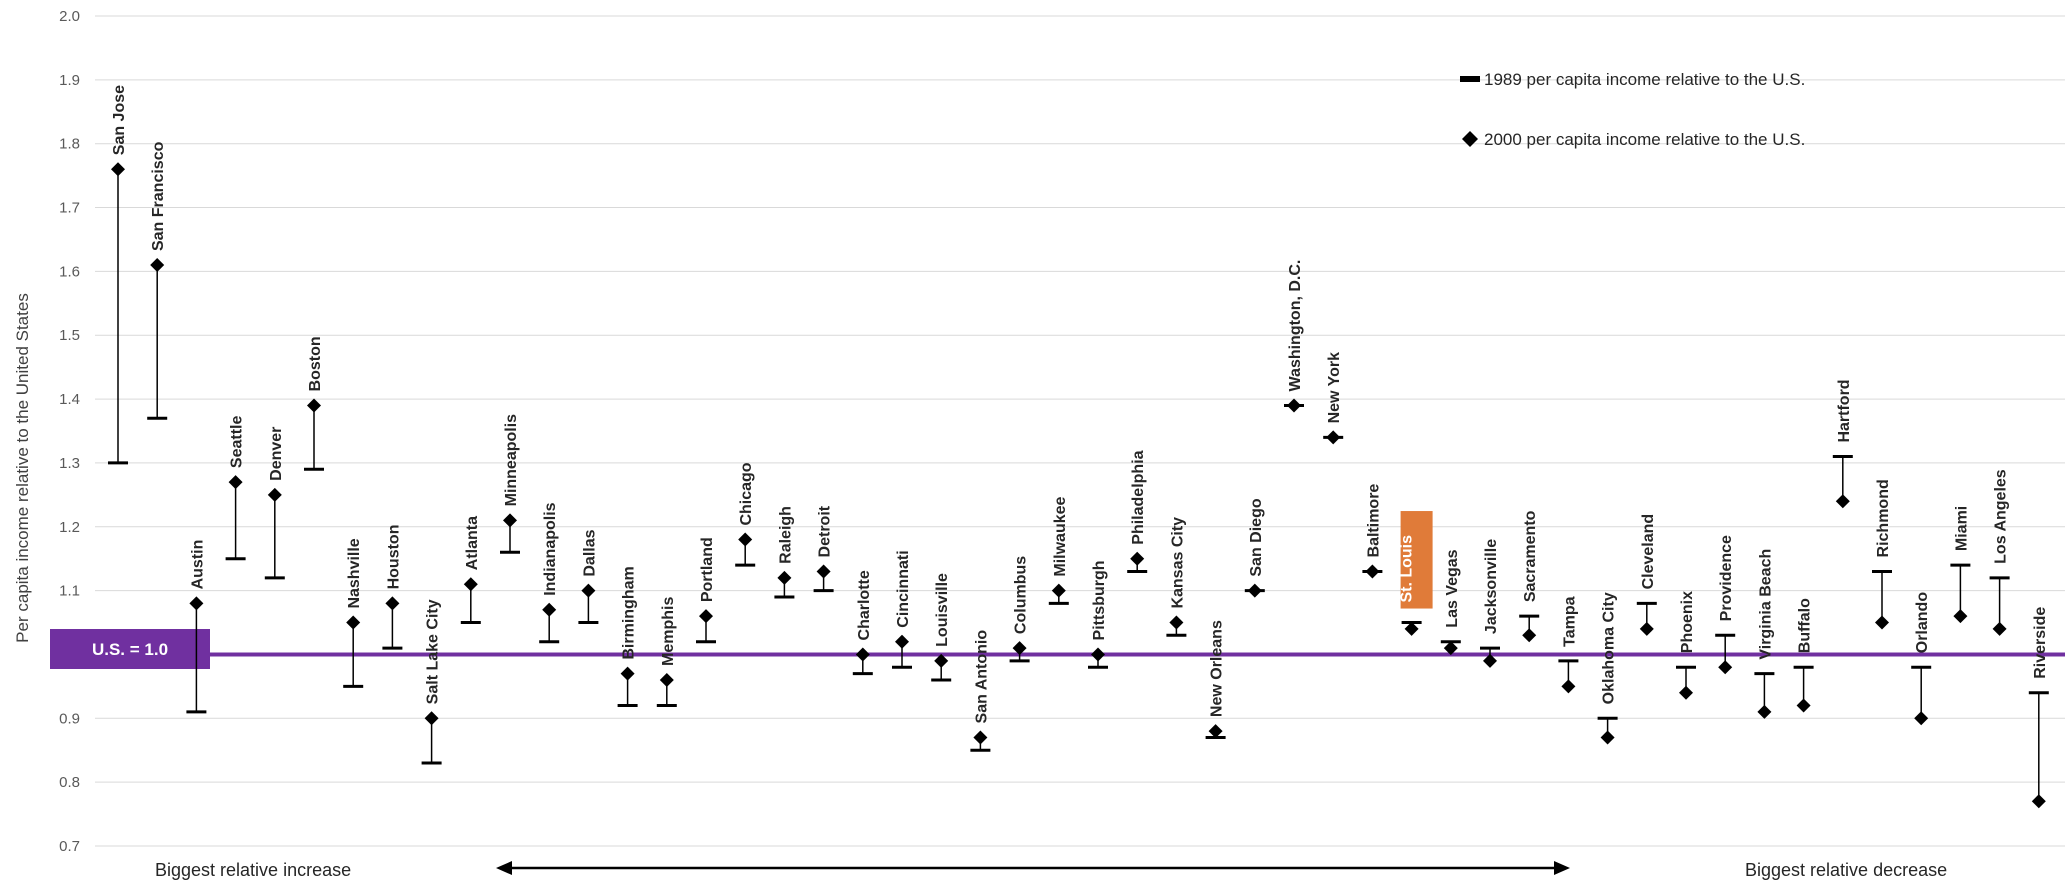  What do you see at coordinates (1648, 552) in the screenshot?
I see `city-label: Cleveland` at bounding box center [1648, 552].